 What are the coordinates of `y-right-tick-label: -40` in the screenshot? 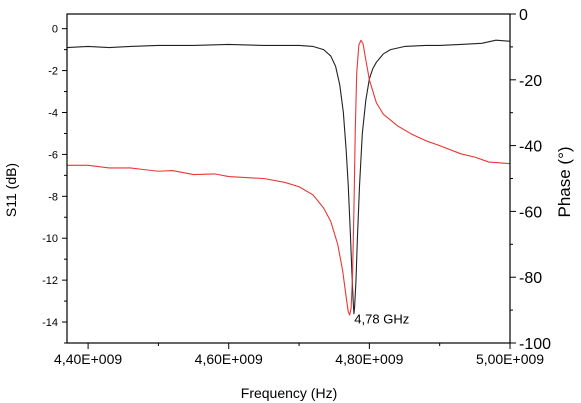 It's located at (530, 147).